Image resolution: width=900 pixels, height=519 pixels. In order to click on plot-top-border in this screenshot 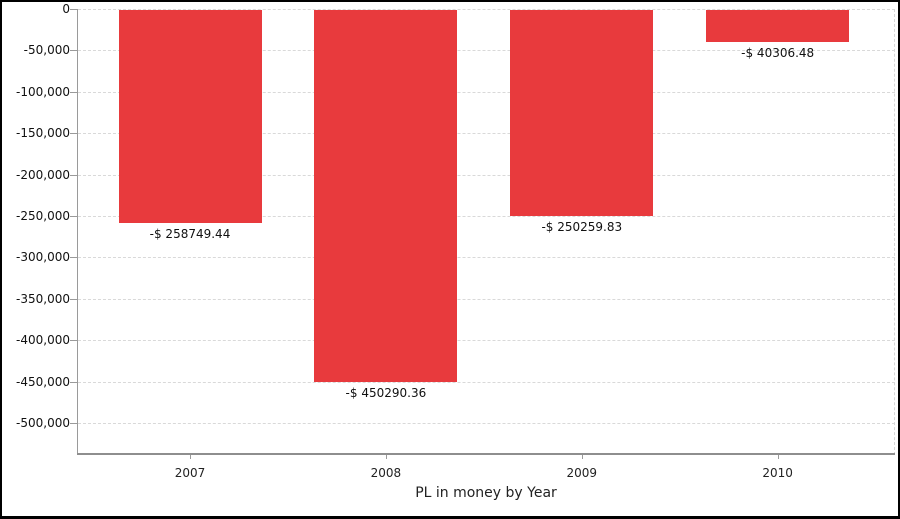, I will do `click(486, 9)`.